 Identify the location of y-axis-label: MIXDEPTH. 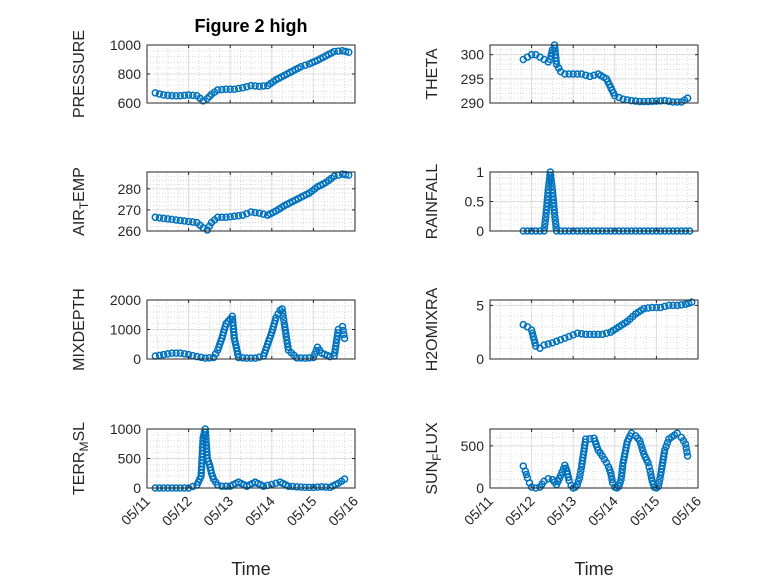
(79, 329).